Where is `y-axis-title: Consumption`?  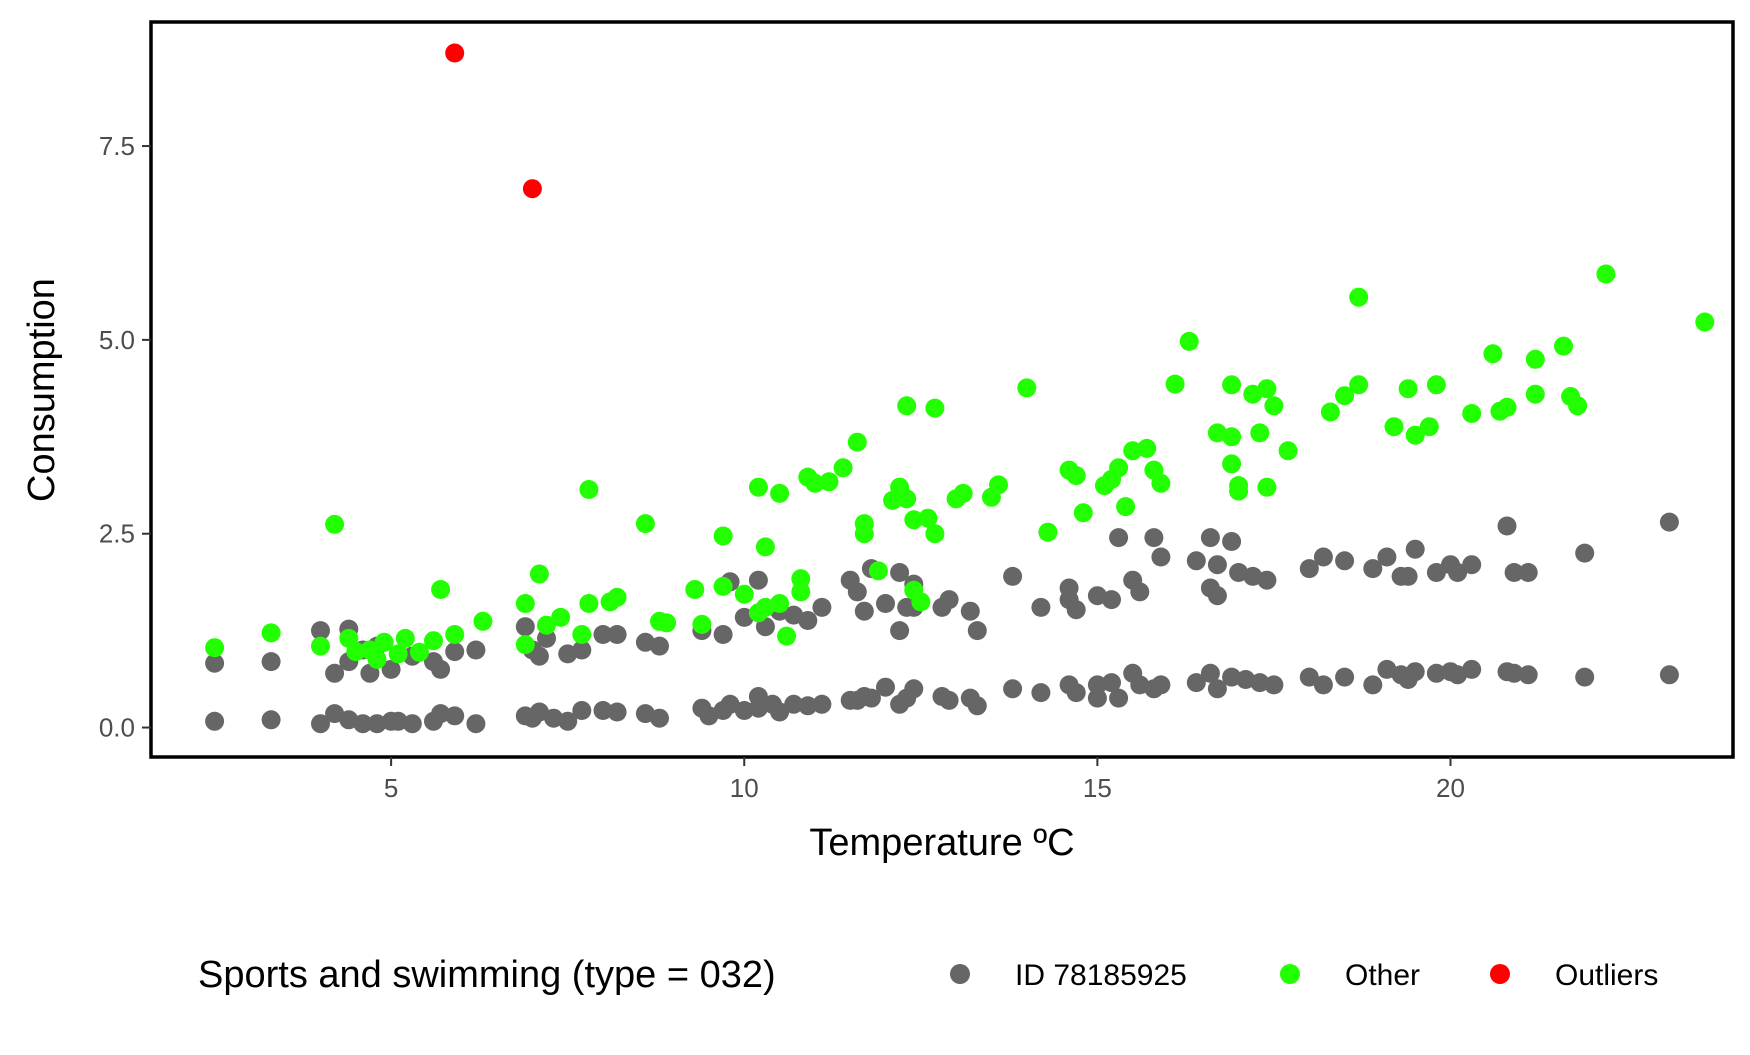
y-axis-title: Consumption is located at coordinates (42, 390).